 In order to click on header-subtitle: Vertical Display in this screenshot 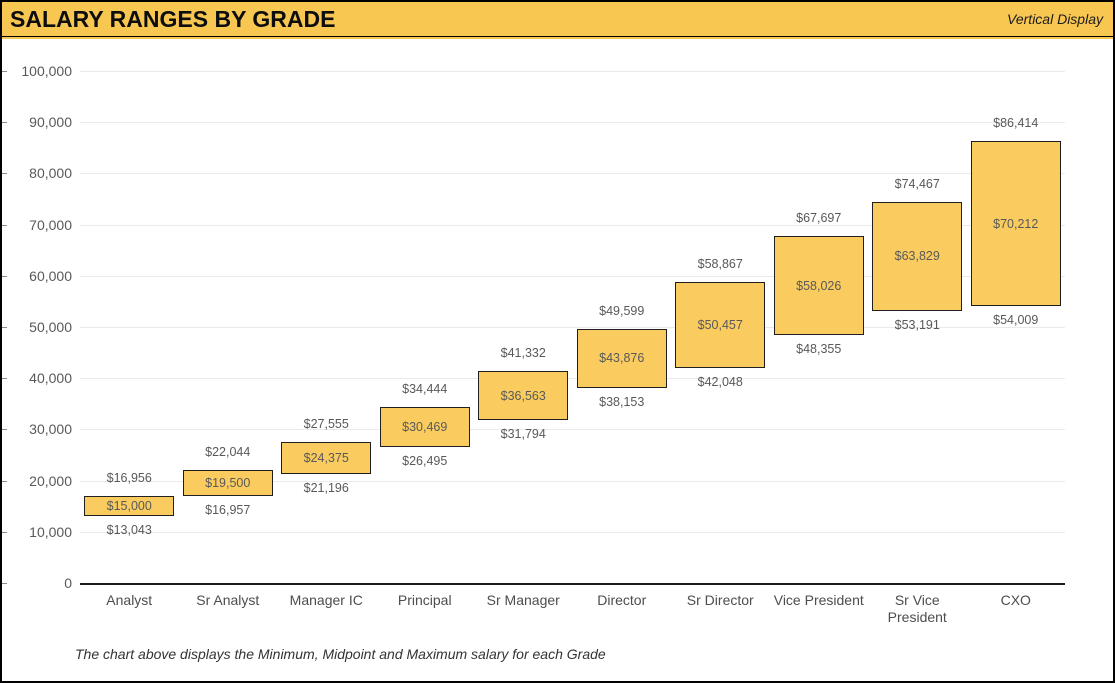, I will do `click(1055, 19)`.